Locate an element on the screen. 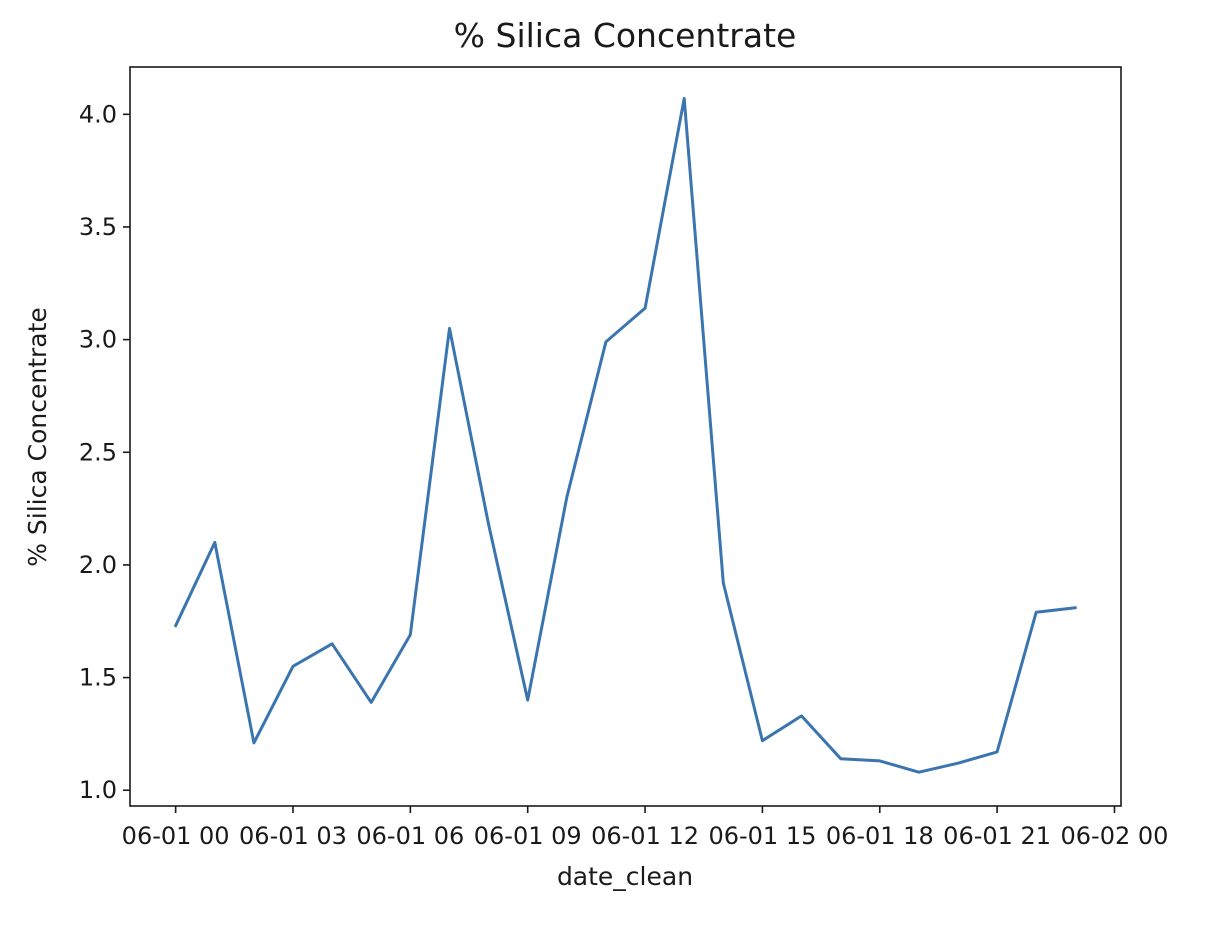  y-tick-label: 2.0 is located at coordinates (98, 565).